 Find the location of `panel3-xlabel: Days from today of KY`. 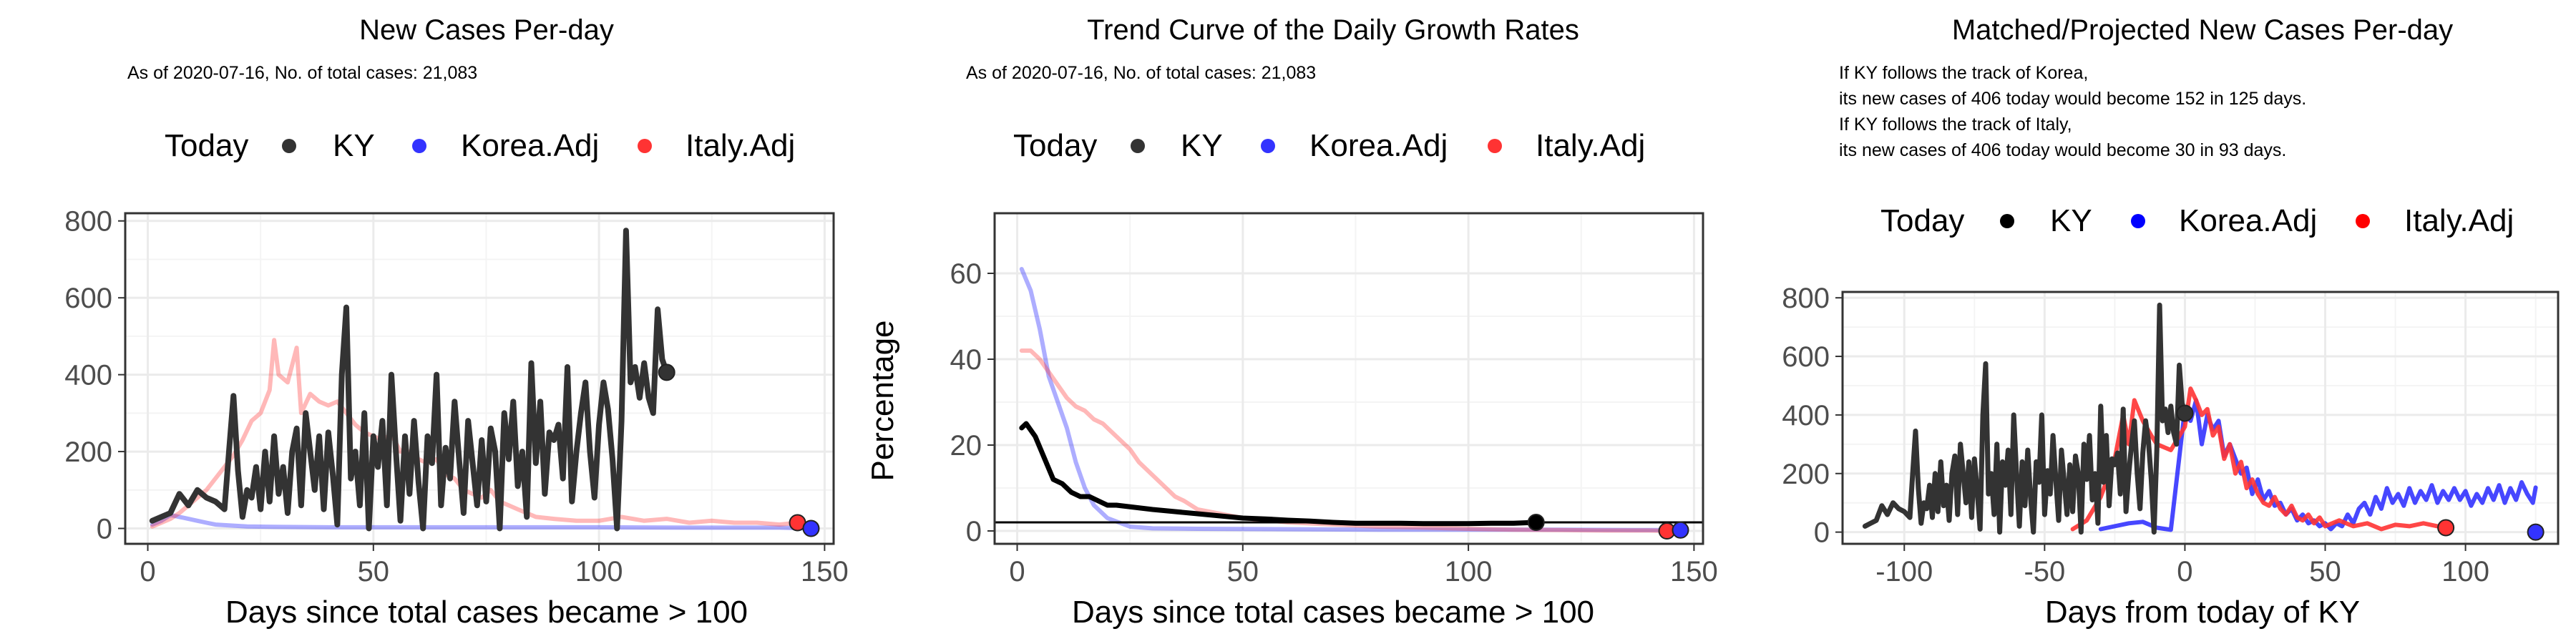

panel3-xlabel: Days from today of KY is located at coordinates (2202, 612).